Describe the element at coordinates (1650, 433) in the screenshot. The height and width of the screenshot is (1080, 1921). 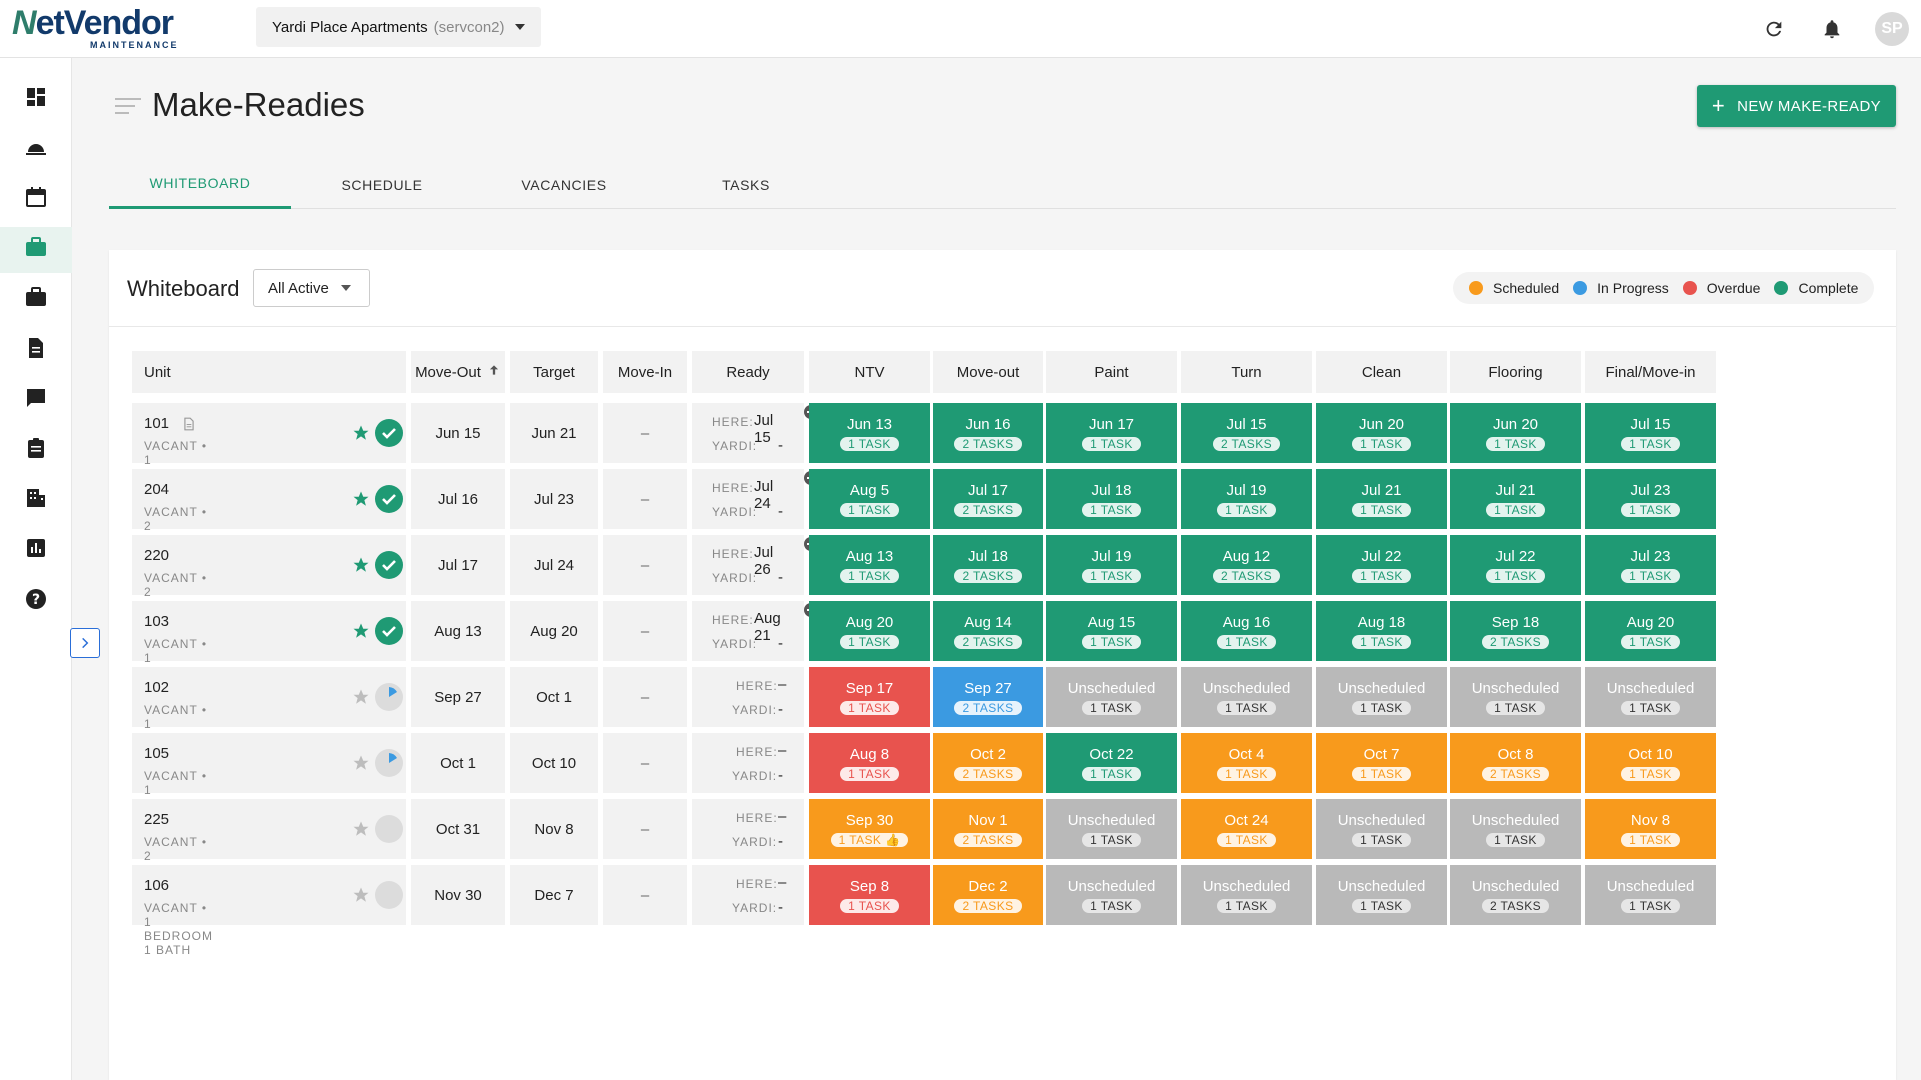
I see `task-cell-final-move-in: Jul 15 1 TASK` at that location.